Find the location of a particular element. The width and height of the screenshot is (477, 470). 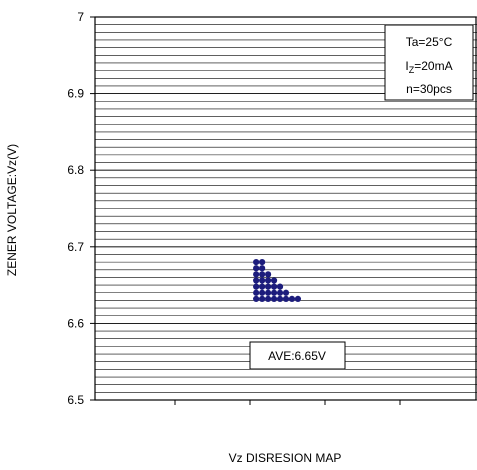

condition-text-part: I is located at coordinates (406, 66).